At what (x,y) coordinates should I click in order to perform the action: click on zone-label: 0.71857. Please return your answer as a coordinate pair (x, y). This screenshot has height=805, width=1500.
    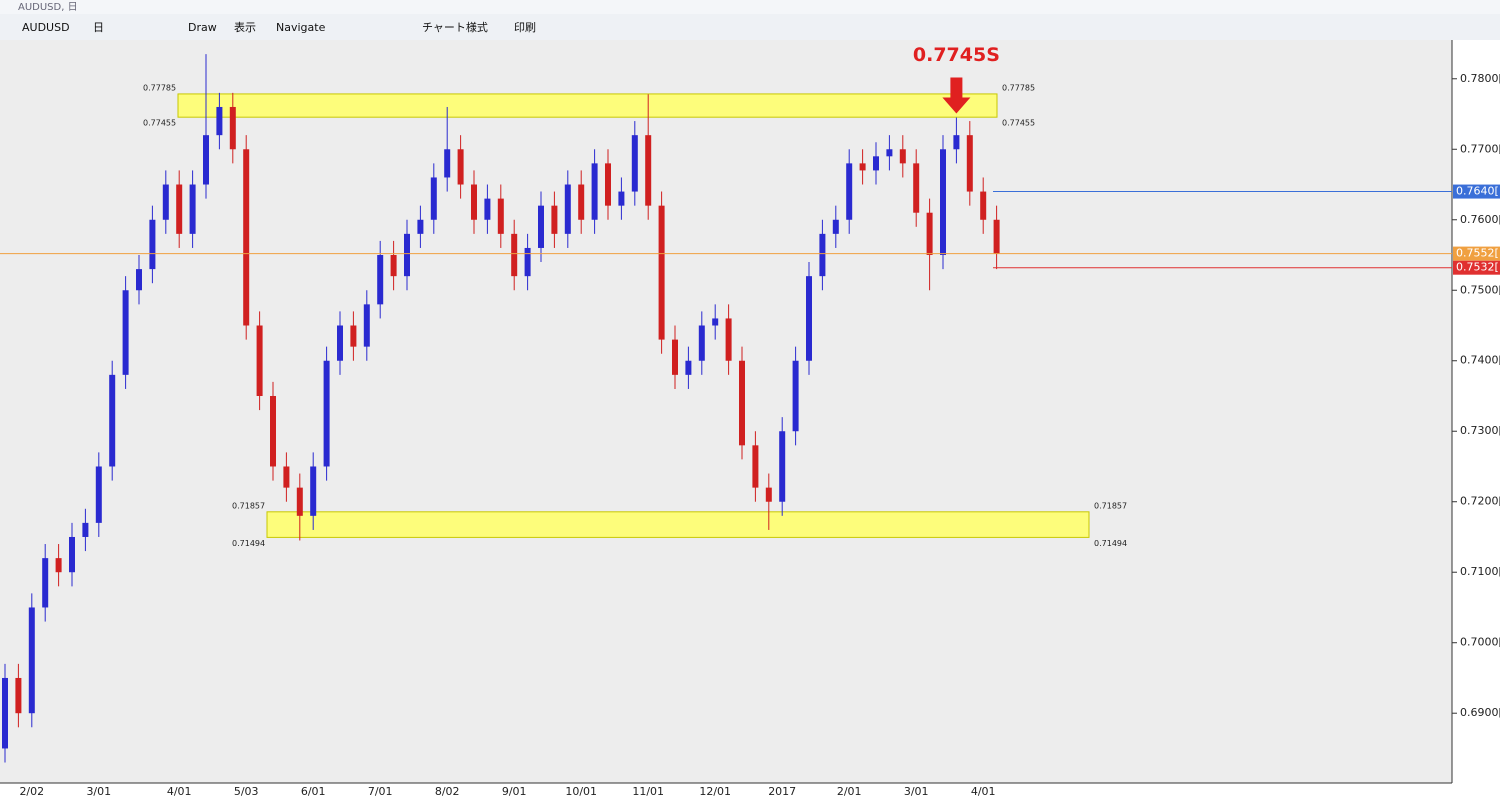
    Looking at the image, I should click on (248, 505).